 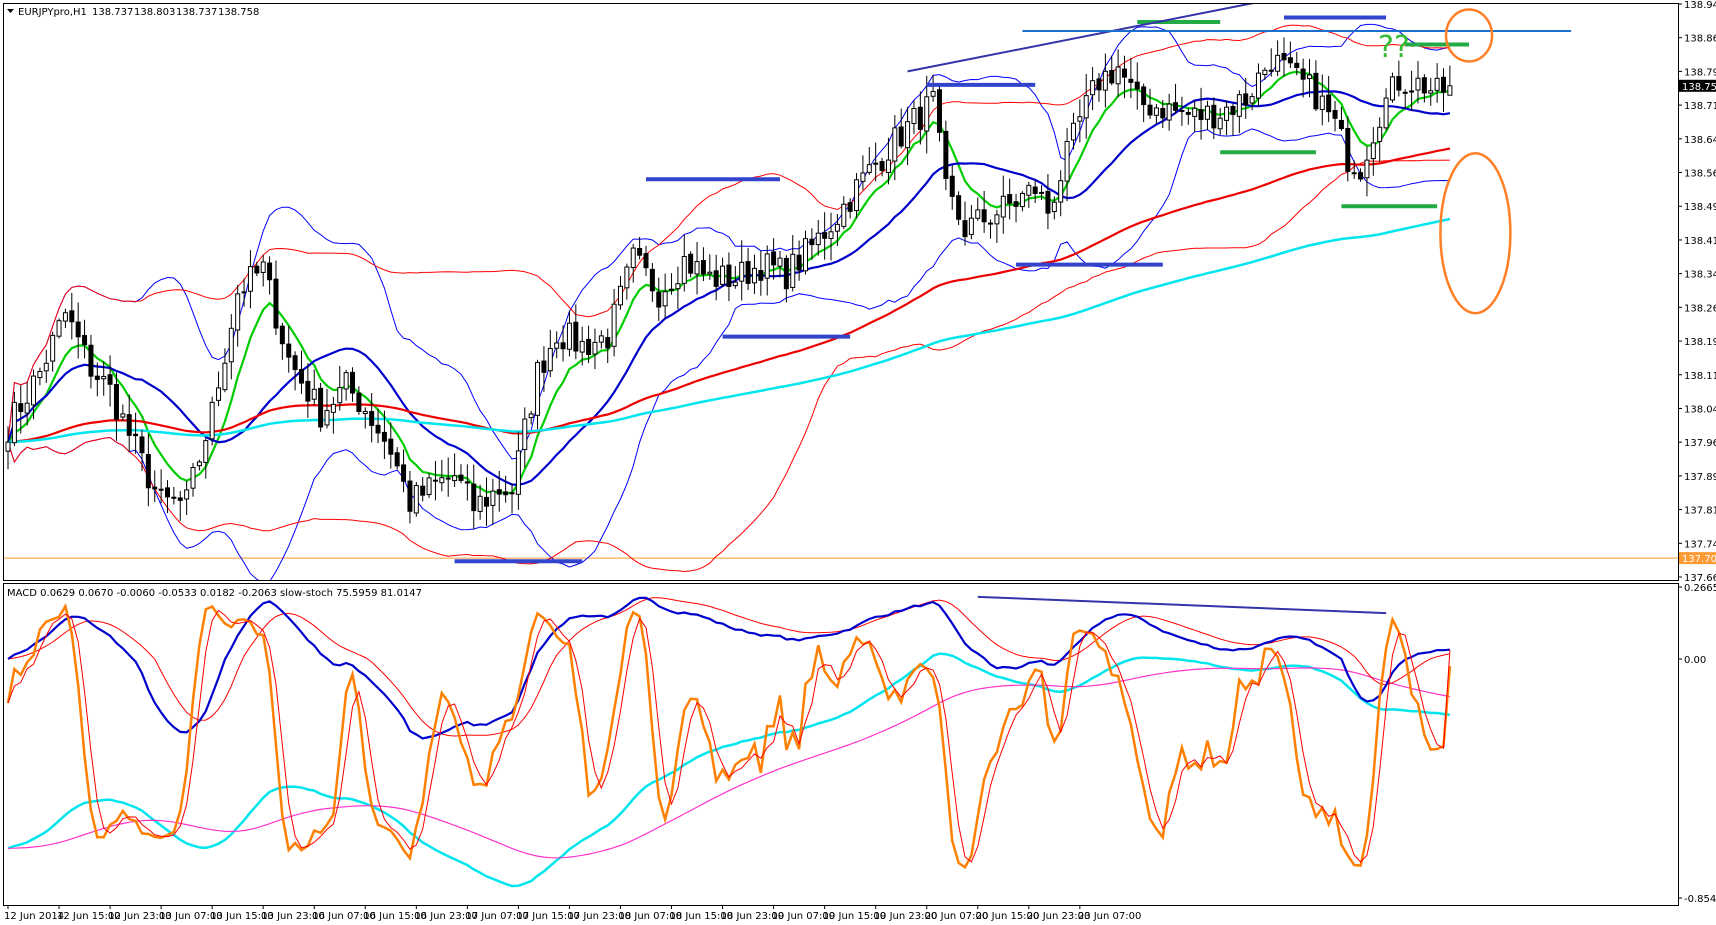 What do you see at coordinates (599, 916) in the screenshot?
I see `time-tick-label: 17 Jun 23:00` at bounding box center [599, 916].